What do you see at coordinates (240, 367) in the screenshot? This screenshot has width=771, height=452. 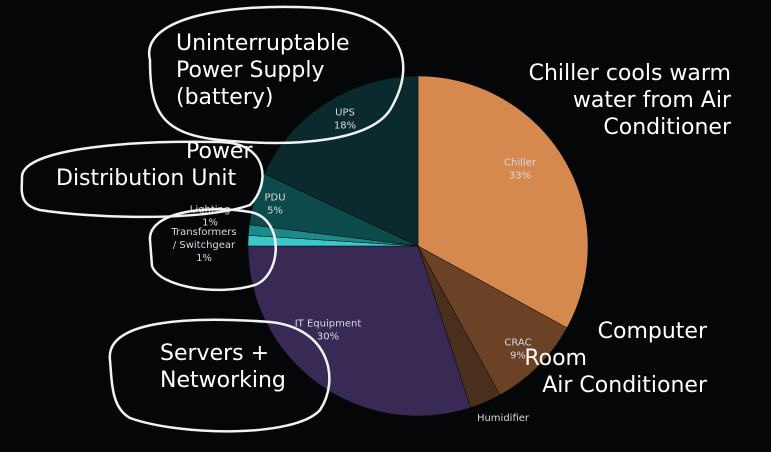 I see `annotation-servers: Servers + Networking` at bounding box center [240, 367].